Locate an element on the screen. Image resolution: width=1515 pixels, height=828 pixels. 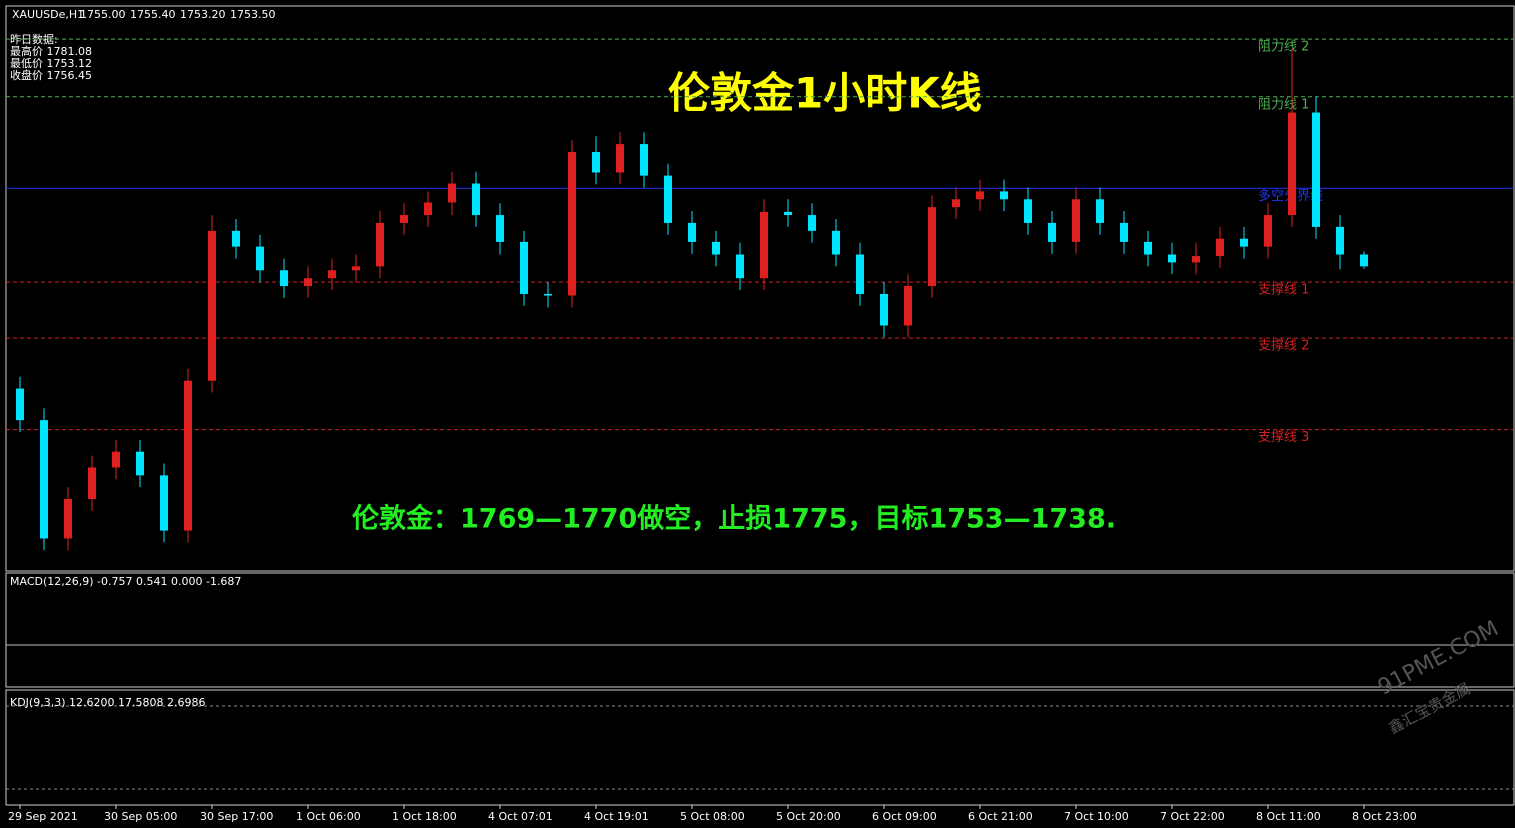
x-tick-label: 5 Oct 08:00 is located at coordinates (712, 816).